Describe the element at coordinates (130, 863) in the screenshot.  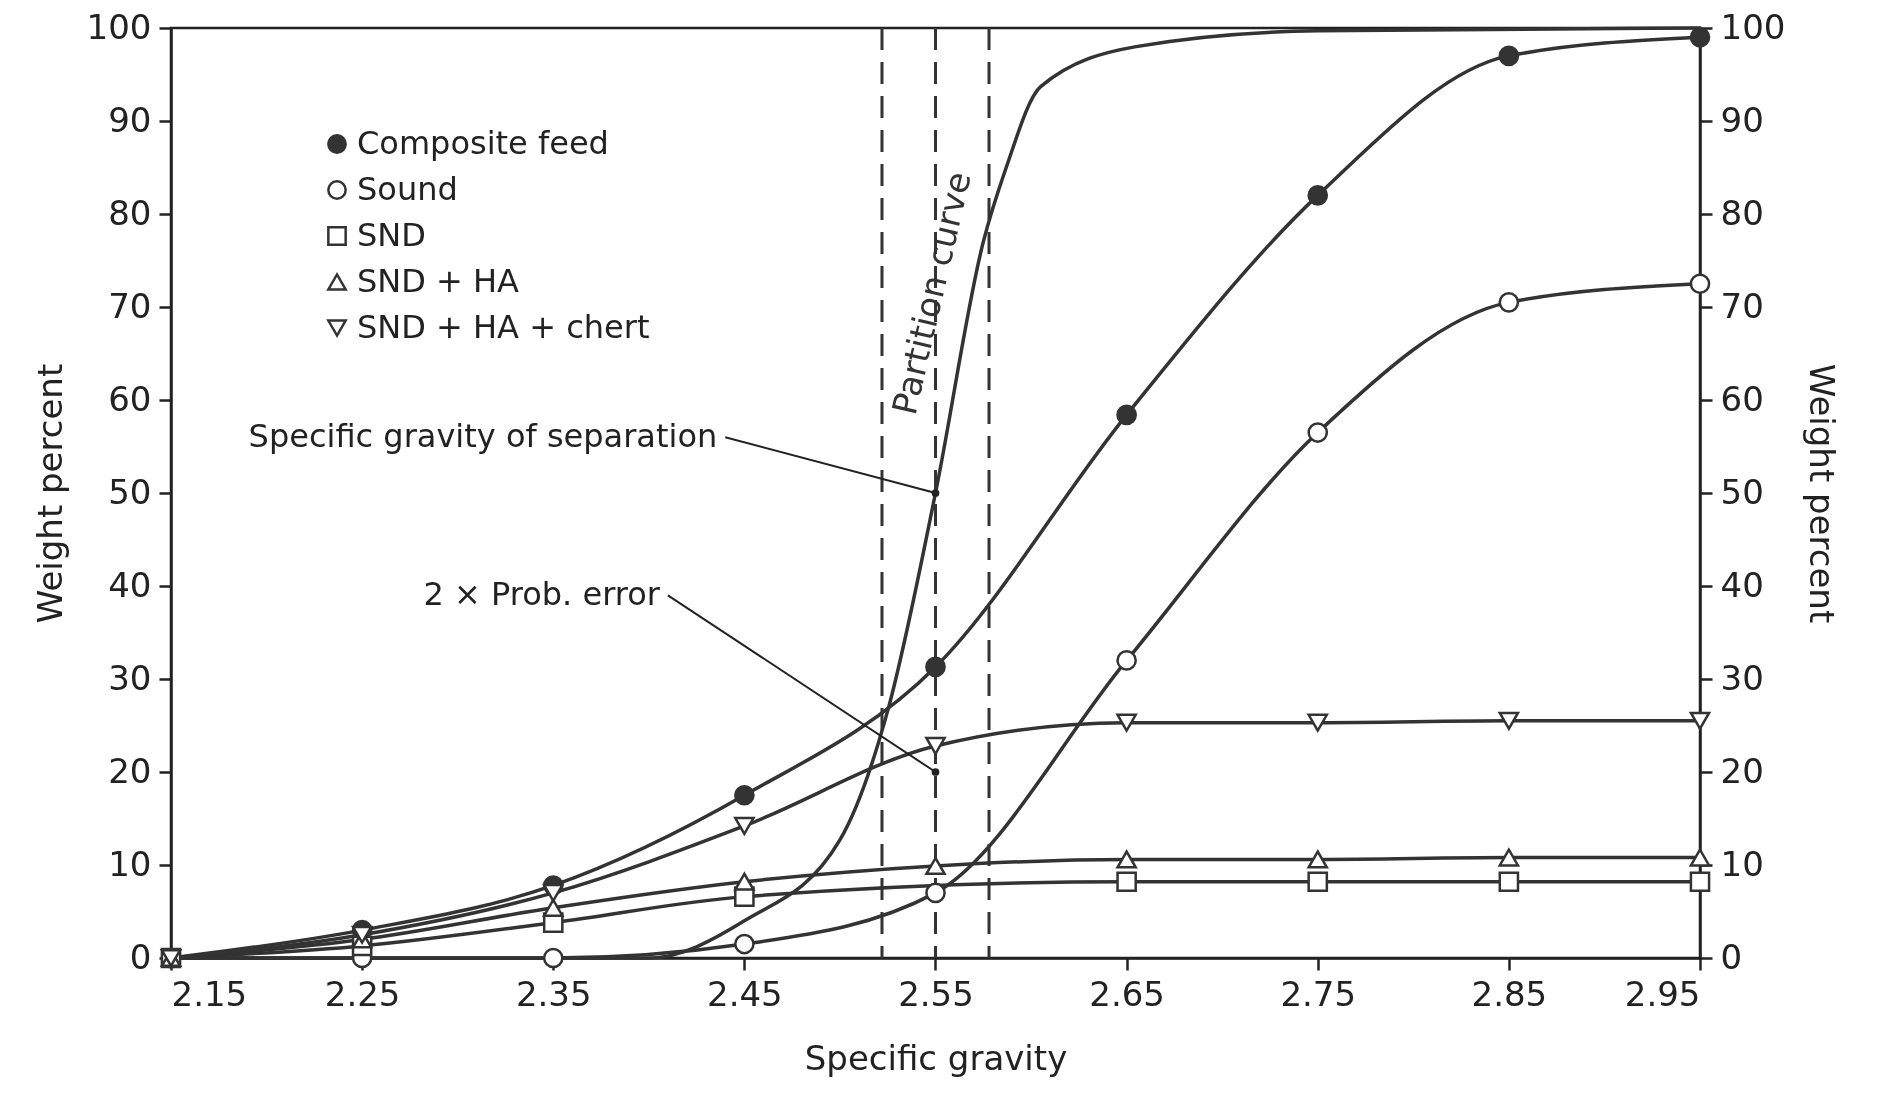
I see `y-tick-label: 10` at that location.